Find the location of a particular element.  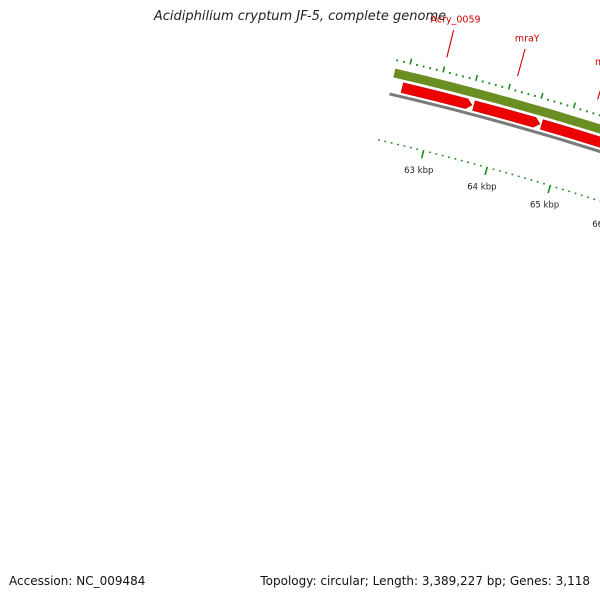

gene-arrow-track is located at coordinates (500, 115).